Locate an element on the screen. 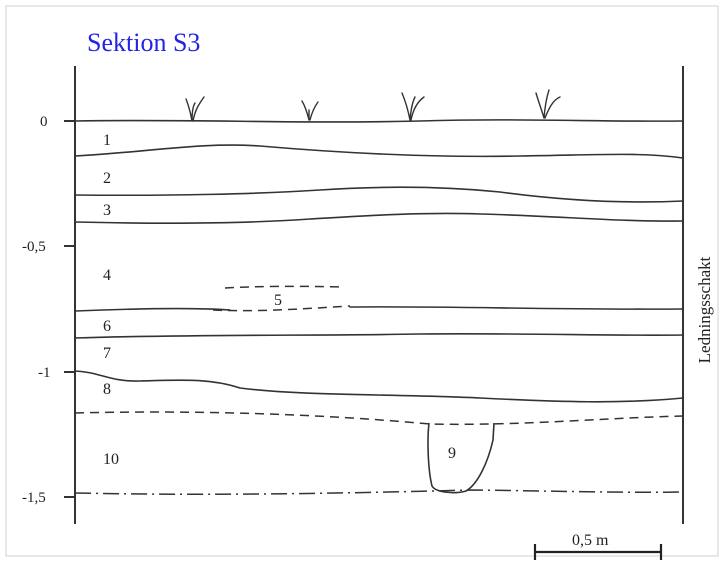  layer-label-1: 1 is located at coordinates (107, 140).